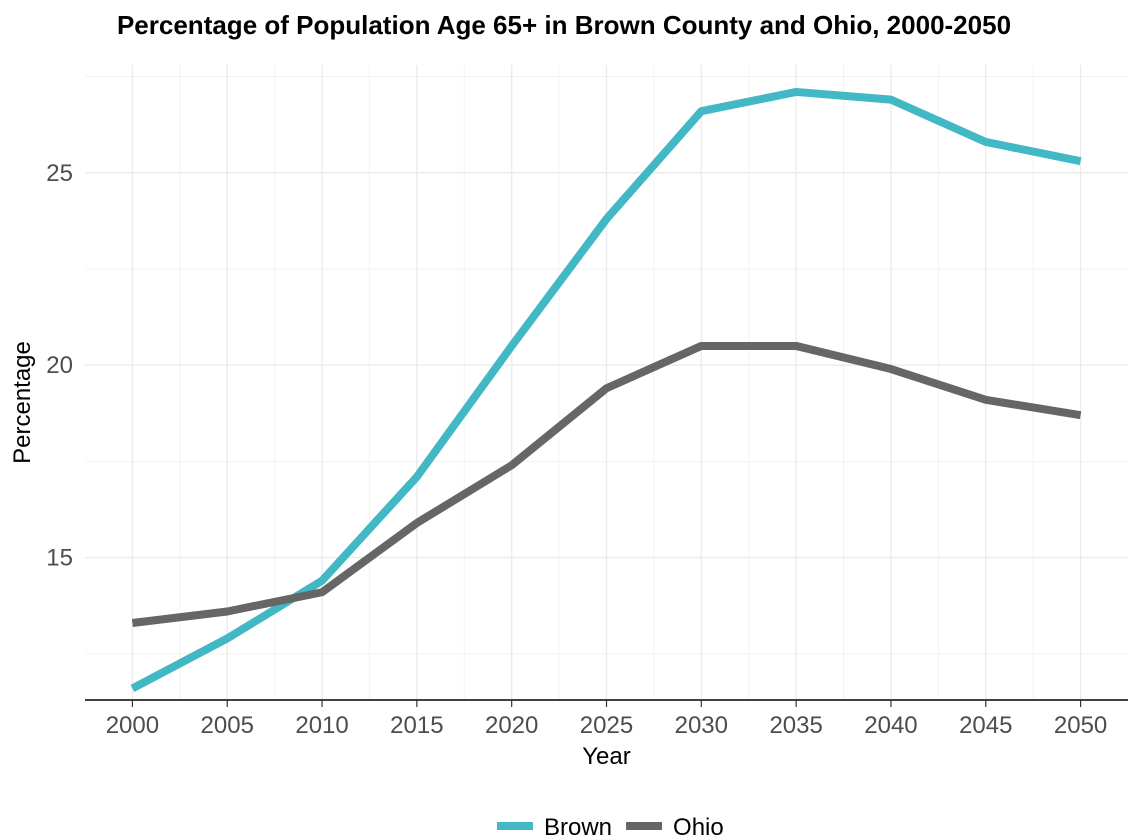  What do you see at coordinates (606, 756) in the screenshot?
I see `x-axis-title: Year` at bounding box center [606, 756].